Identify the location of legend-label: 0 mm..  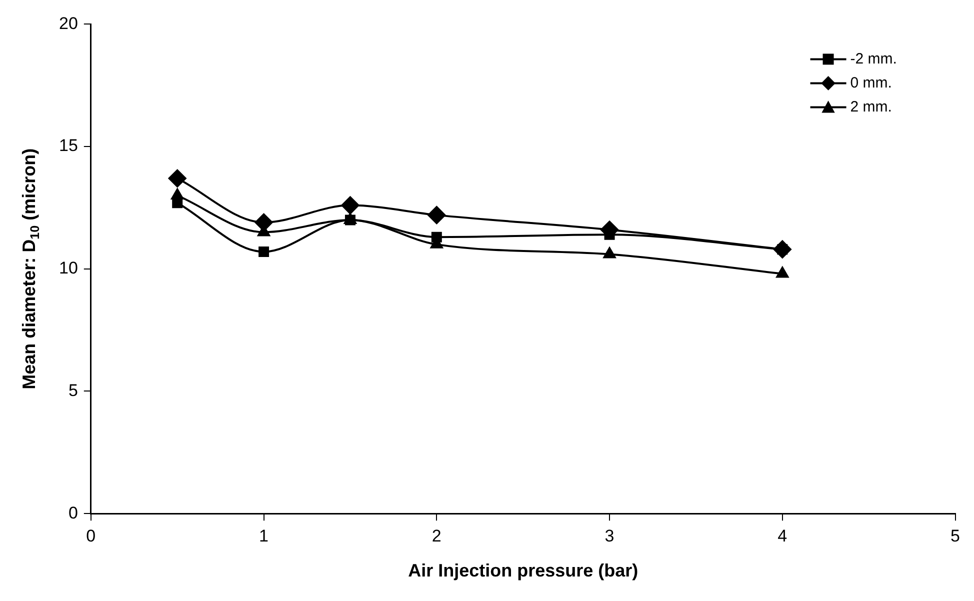
(871, 83).